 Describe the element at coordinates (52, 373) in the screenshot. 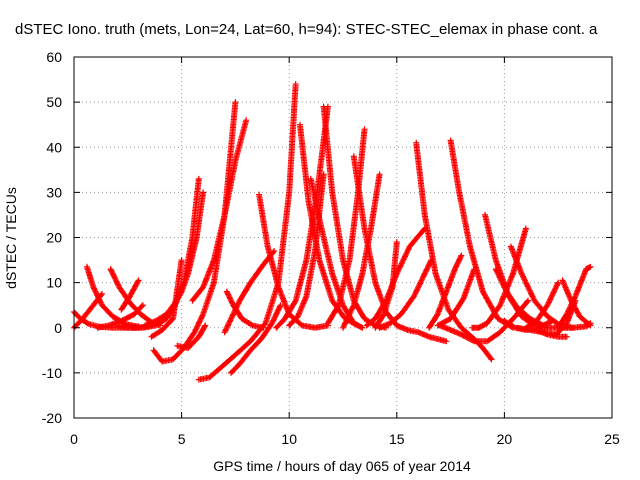

I see `y-tick-label: -10` at that location.